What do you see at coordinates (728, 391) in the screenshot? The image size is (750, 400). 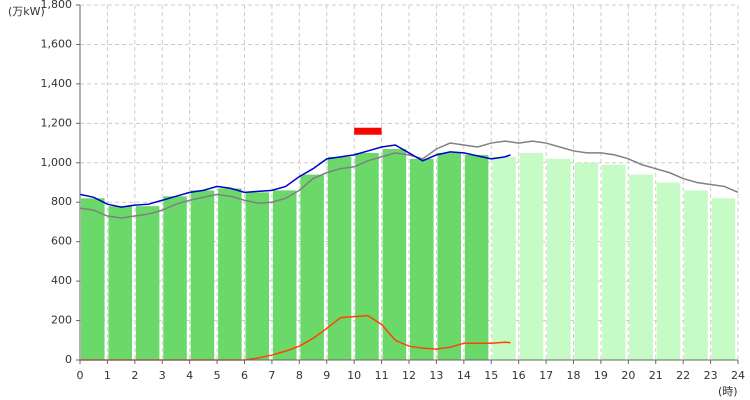 I see `x-unit: (時)` at bounding box center [728, 391].